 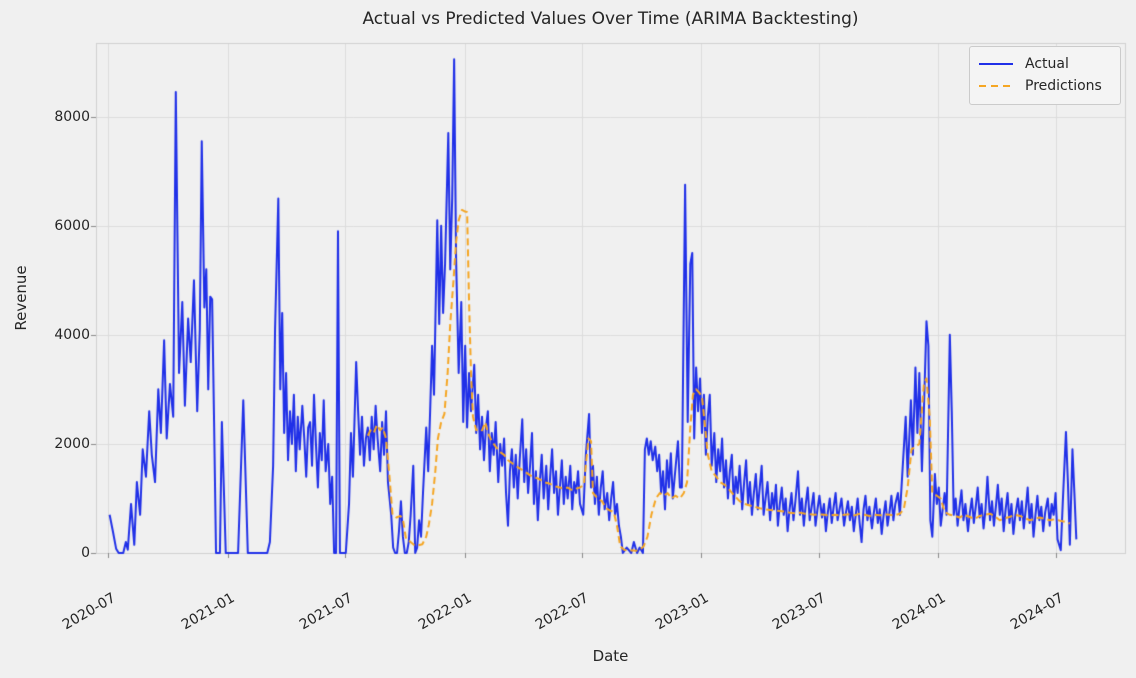 What do you see at coordinates (72, 334) in the screenshot?
I see `y-tick-label: 4000` at bounding box center [72, 334].